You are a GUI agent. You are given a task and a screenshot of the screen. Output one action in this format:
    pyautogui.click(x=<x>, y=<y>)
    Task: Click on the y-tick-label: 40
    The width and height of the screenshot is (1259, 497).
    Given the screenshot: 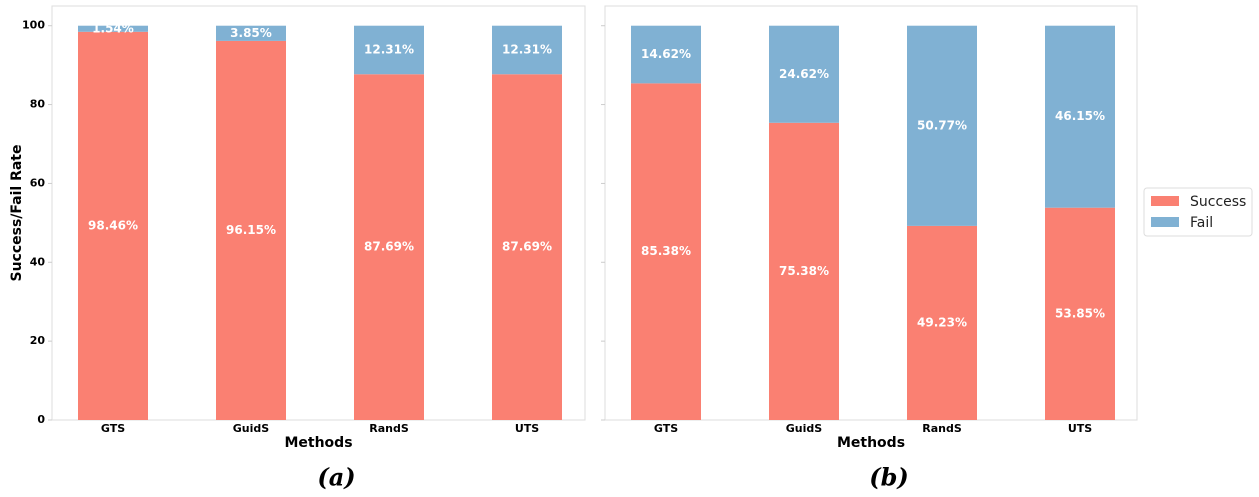 What is the action you would take?
    pyautogui.click(x=38, y=261)
    